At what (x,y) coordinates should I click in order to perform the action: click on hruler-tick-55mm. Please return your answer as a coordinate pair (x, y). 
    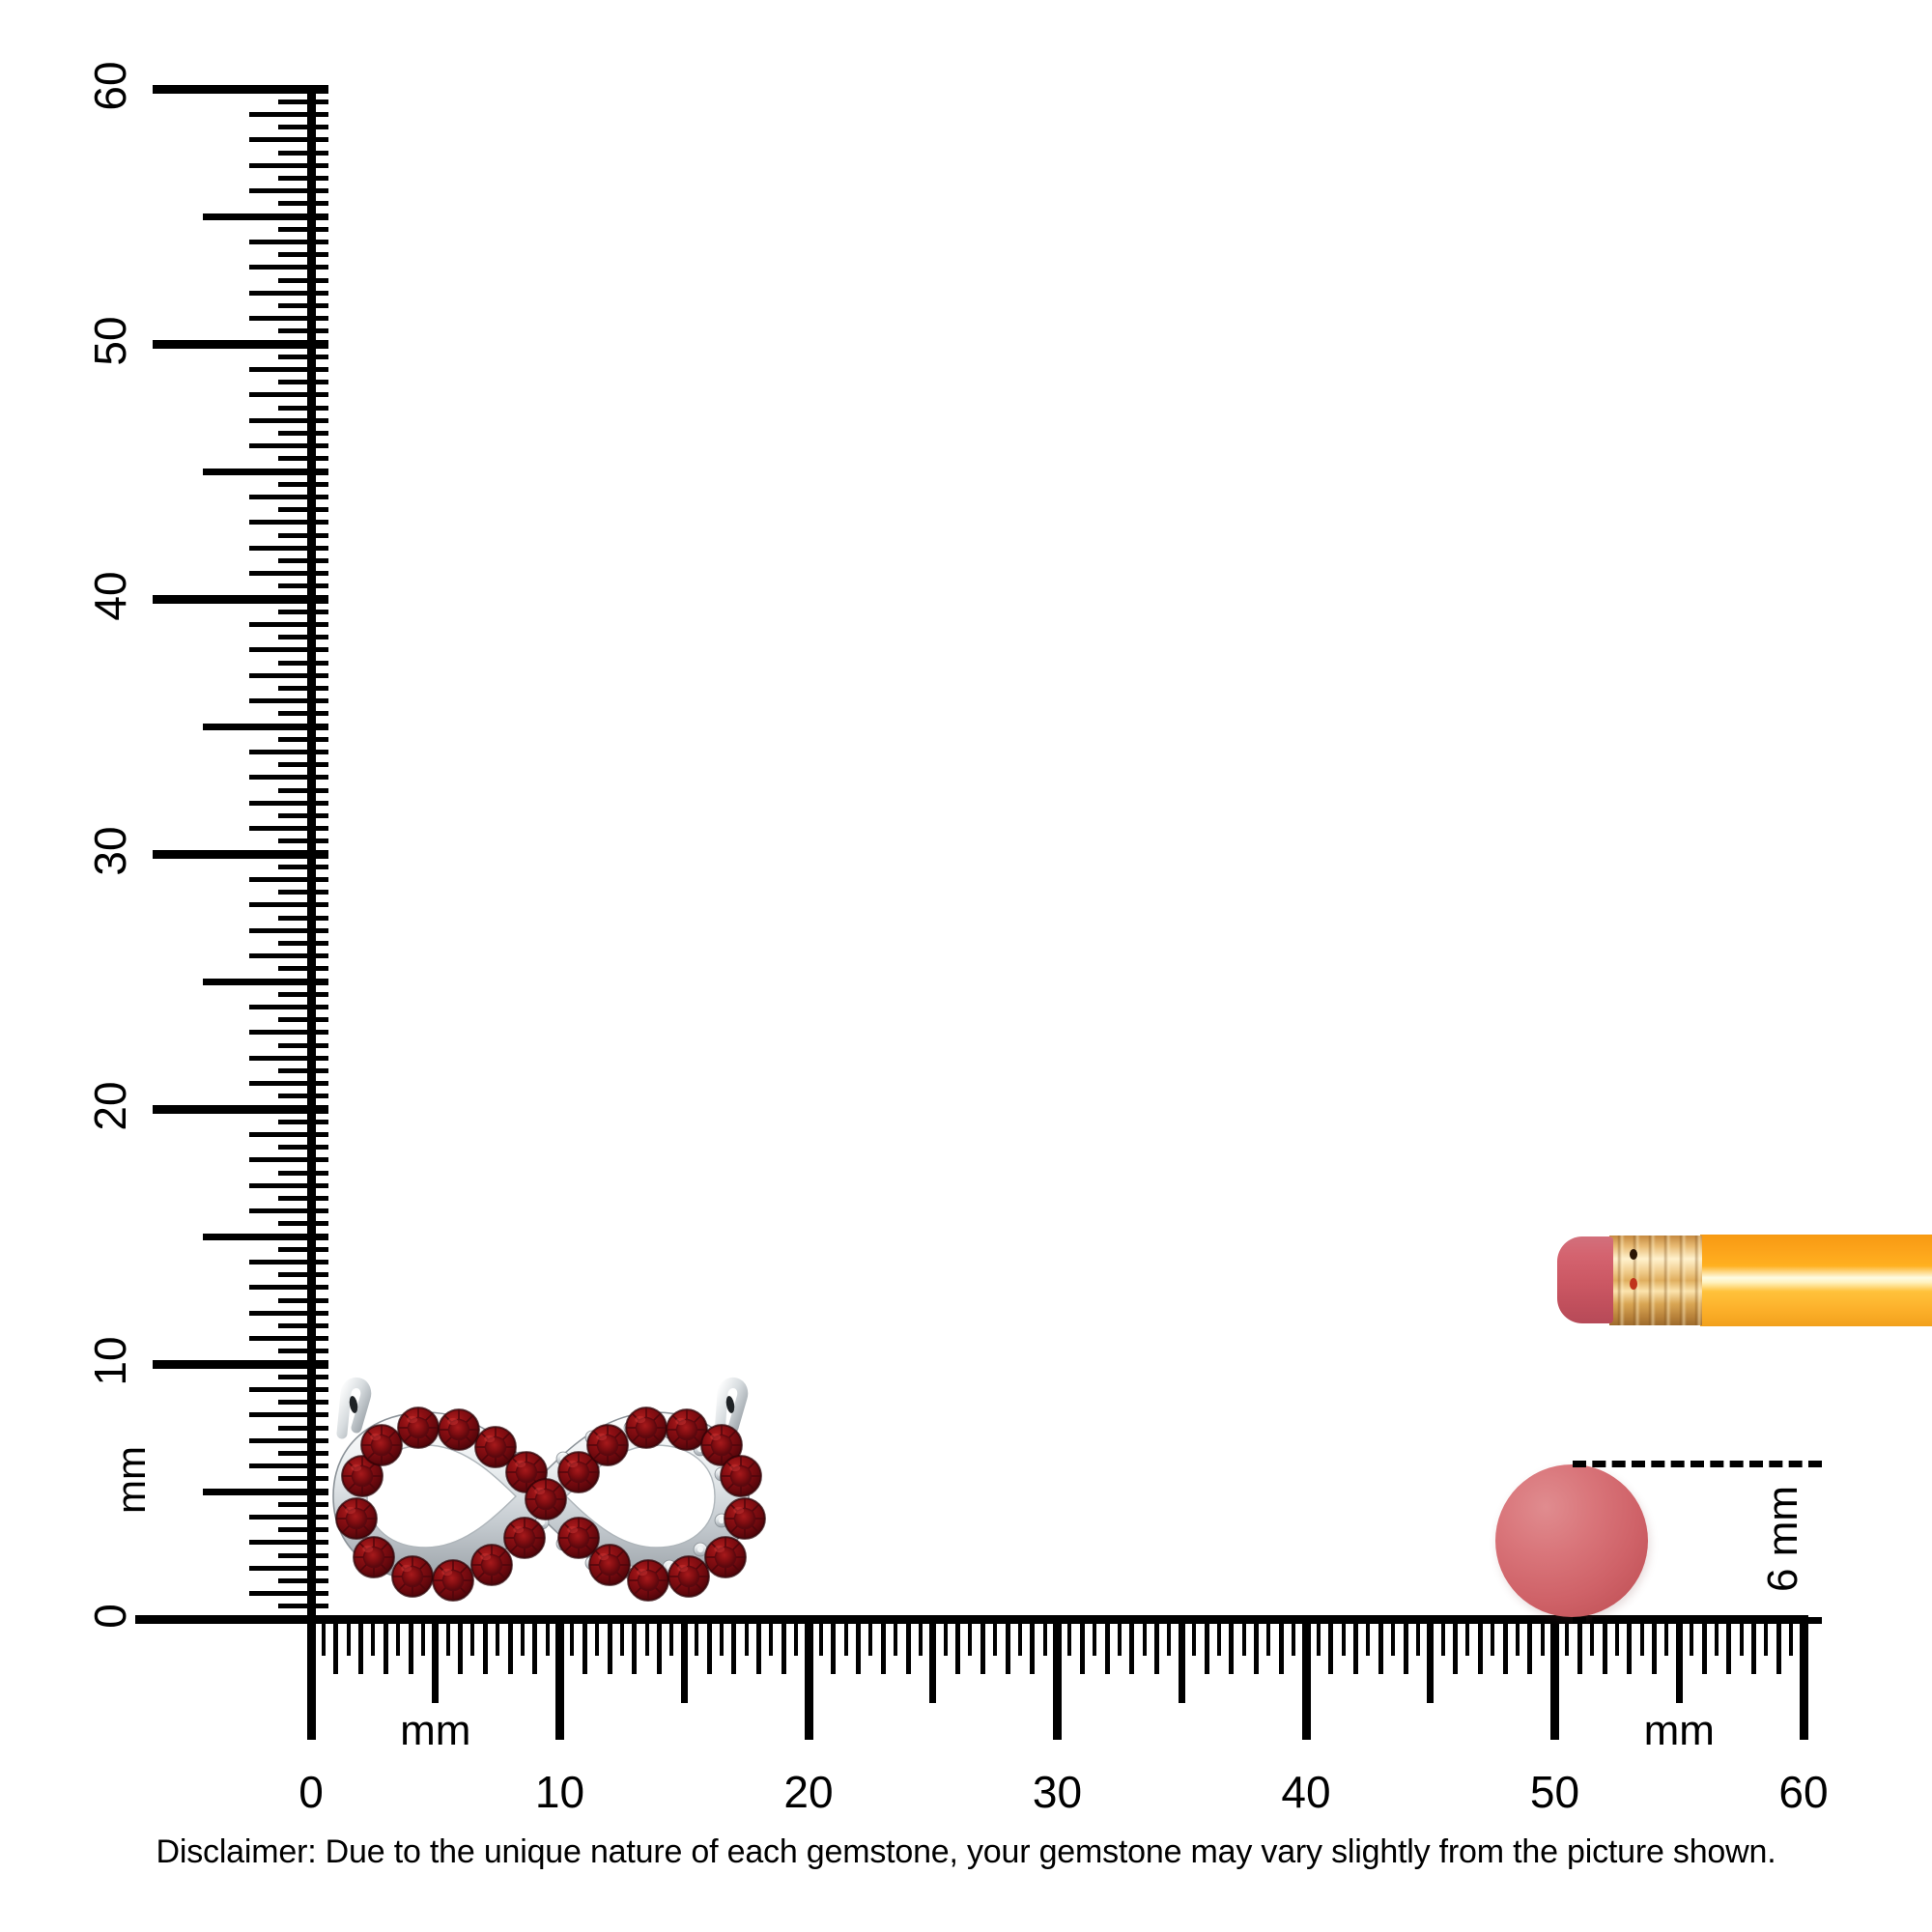
    Looking at the image, I should click on (1679, 1663).